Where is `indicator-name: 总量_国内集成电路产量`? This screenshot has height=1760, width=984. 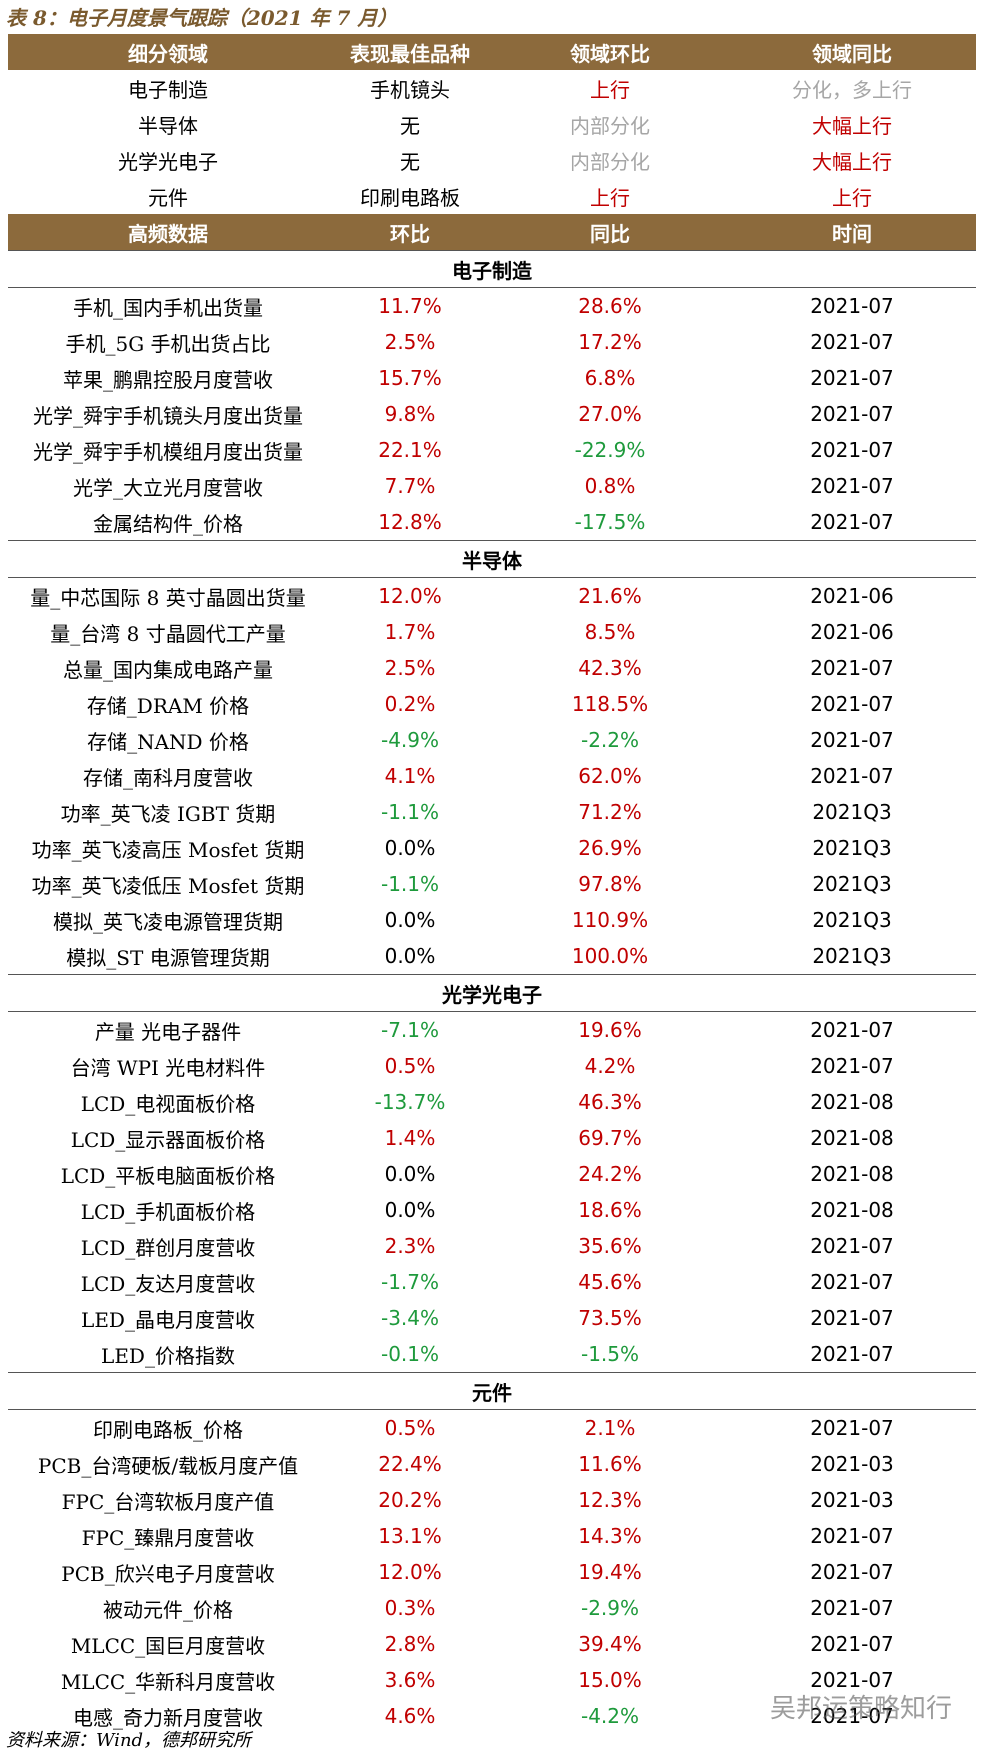 indicator-name: 总量_国内集成电路产量 is located at coordinates (168, 669).